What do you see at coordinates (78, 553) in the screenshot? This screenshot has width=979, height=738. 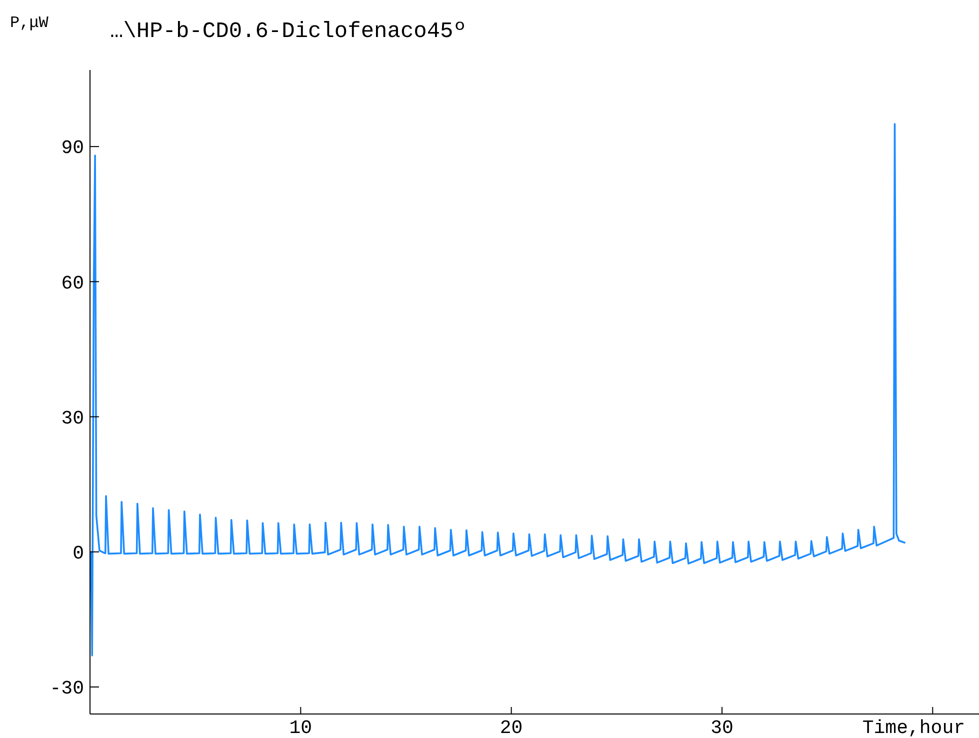 I see `y-tick-label: 0` at bounding box center [78, 553].